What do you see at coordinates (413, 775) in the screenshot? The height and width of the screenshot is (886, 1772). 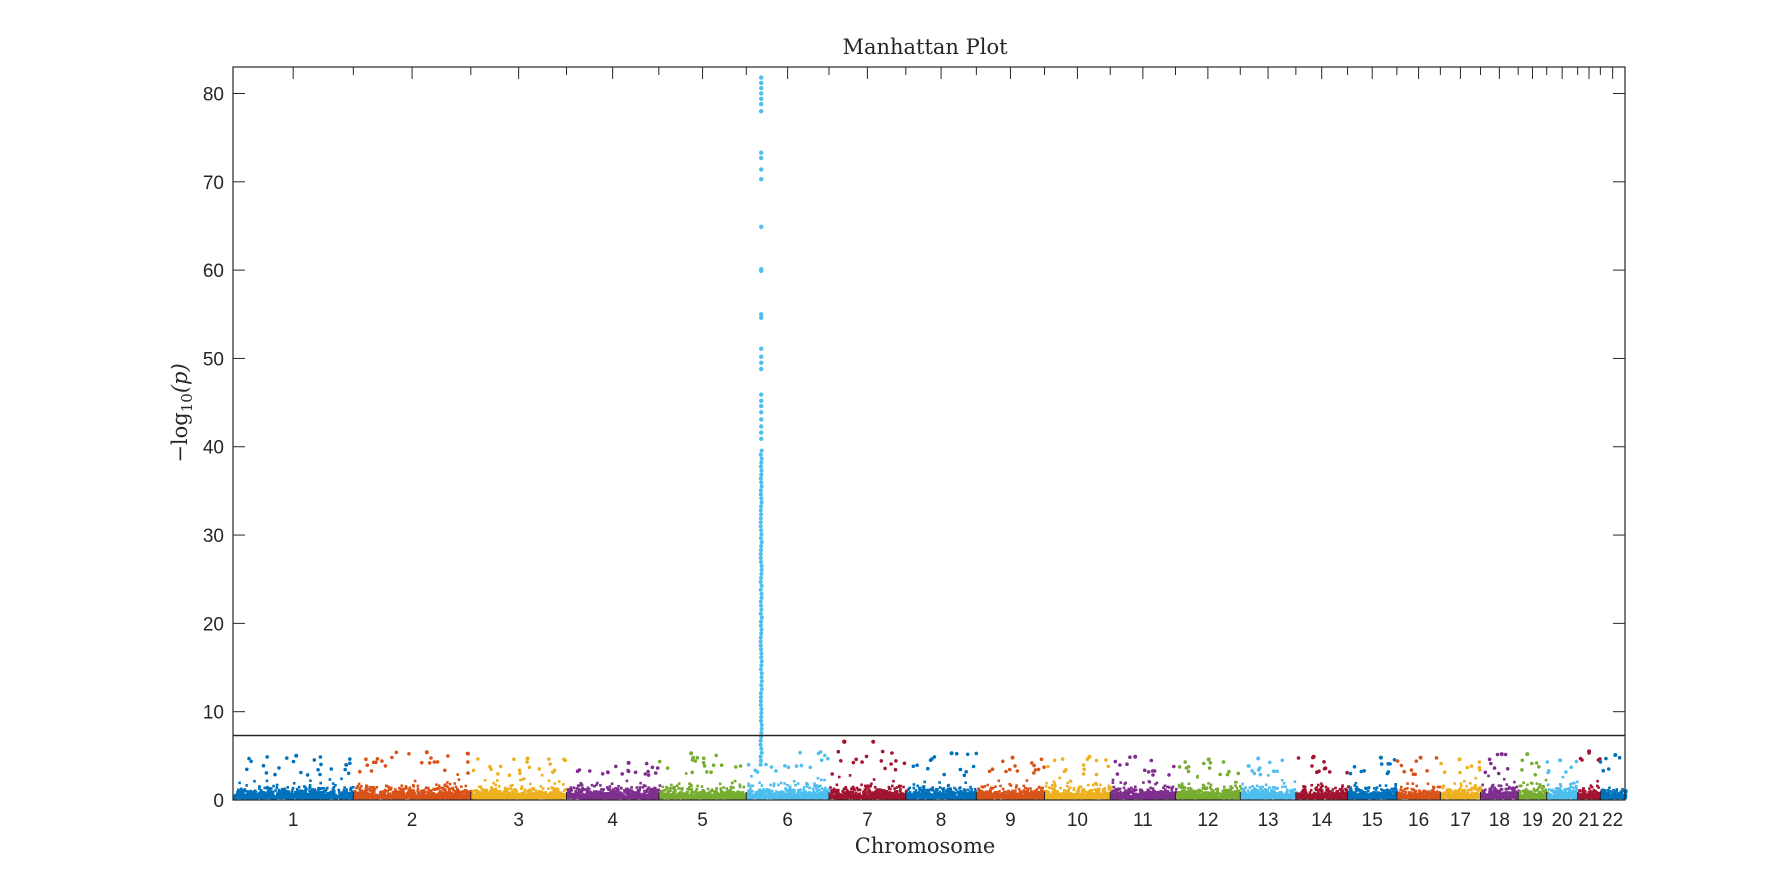 I see `chromosome-2-points` at bounding box center [413, 775].